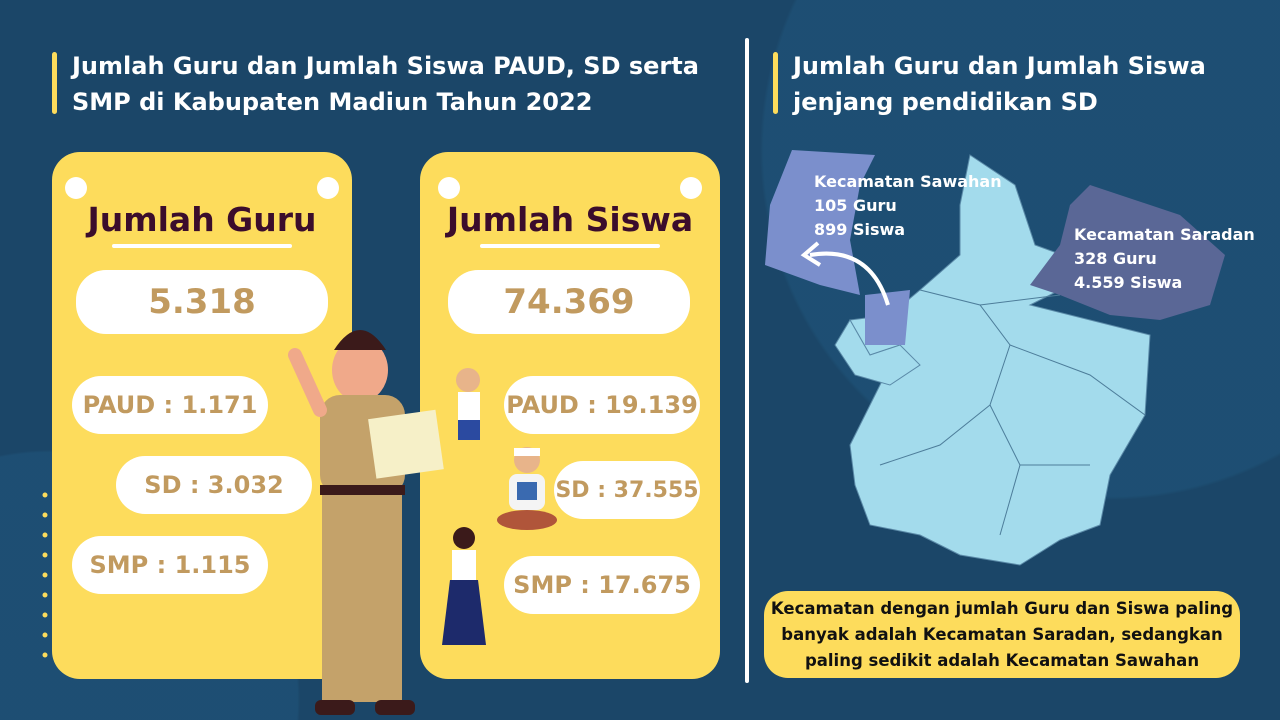 This screenshot has width=1280, height=720. What do you see at coordinates (849, 278) in the screenshot?
I see `arrow-icon` at bounding box center [849, 278].